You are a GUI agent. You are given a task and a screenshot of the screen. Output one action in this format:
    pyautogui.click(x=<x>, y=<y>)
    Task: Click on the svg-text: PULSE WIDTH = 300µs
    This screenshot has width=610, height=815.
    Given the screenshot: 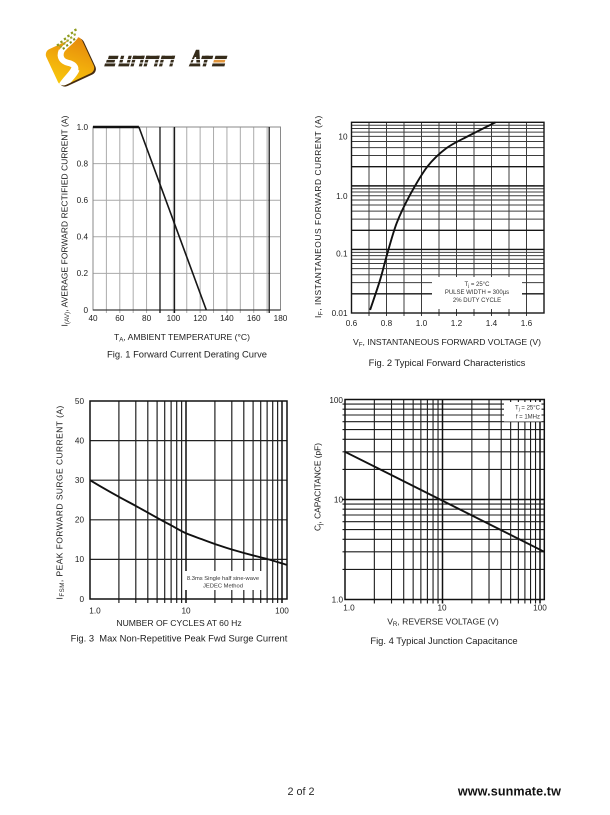 What is the action you would take?
    pyautogui.click(x=477, y=293)
    